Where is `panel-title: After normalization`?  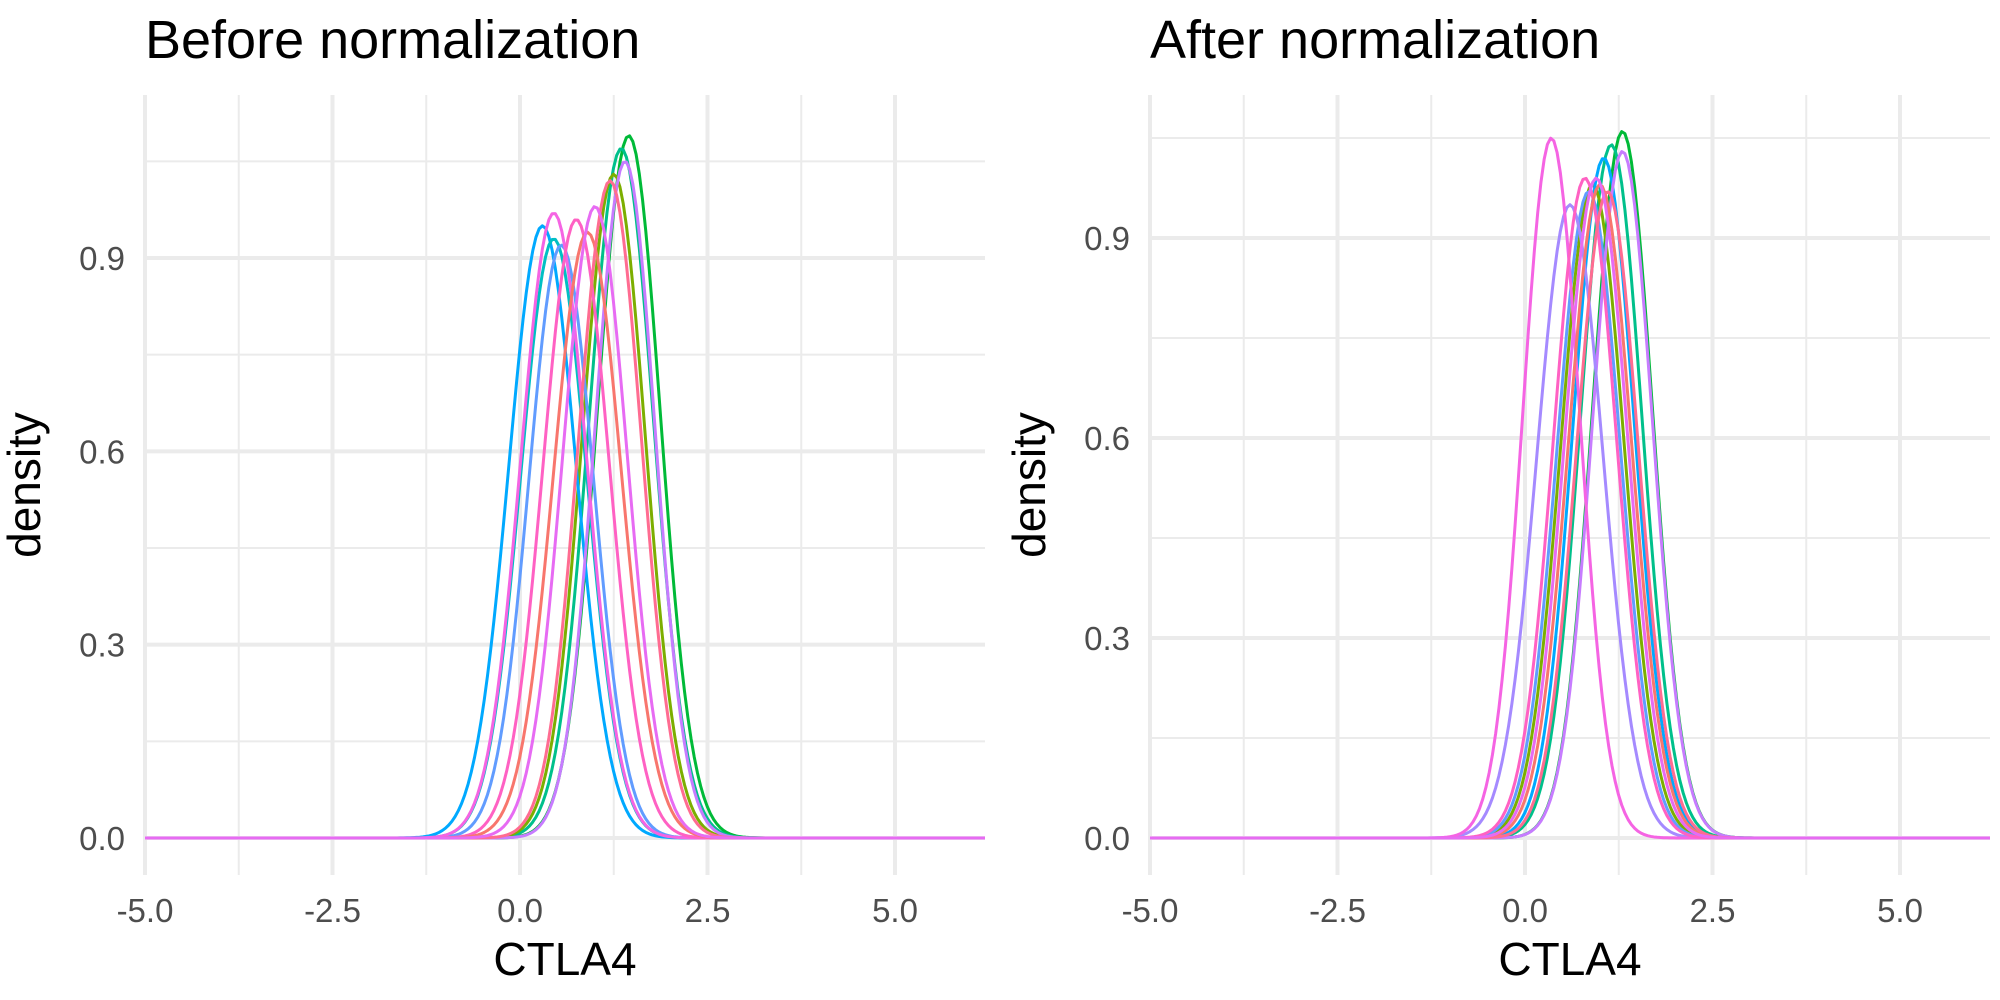 panel-title: After normalization is located at coordinates (1375, 40).